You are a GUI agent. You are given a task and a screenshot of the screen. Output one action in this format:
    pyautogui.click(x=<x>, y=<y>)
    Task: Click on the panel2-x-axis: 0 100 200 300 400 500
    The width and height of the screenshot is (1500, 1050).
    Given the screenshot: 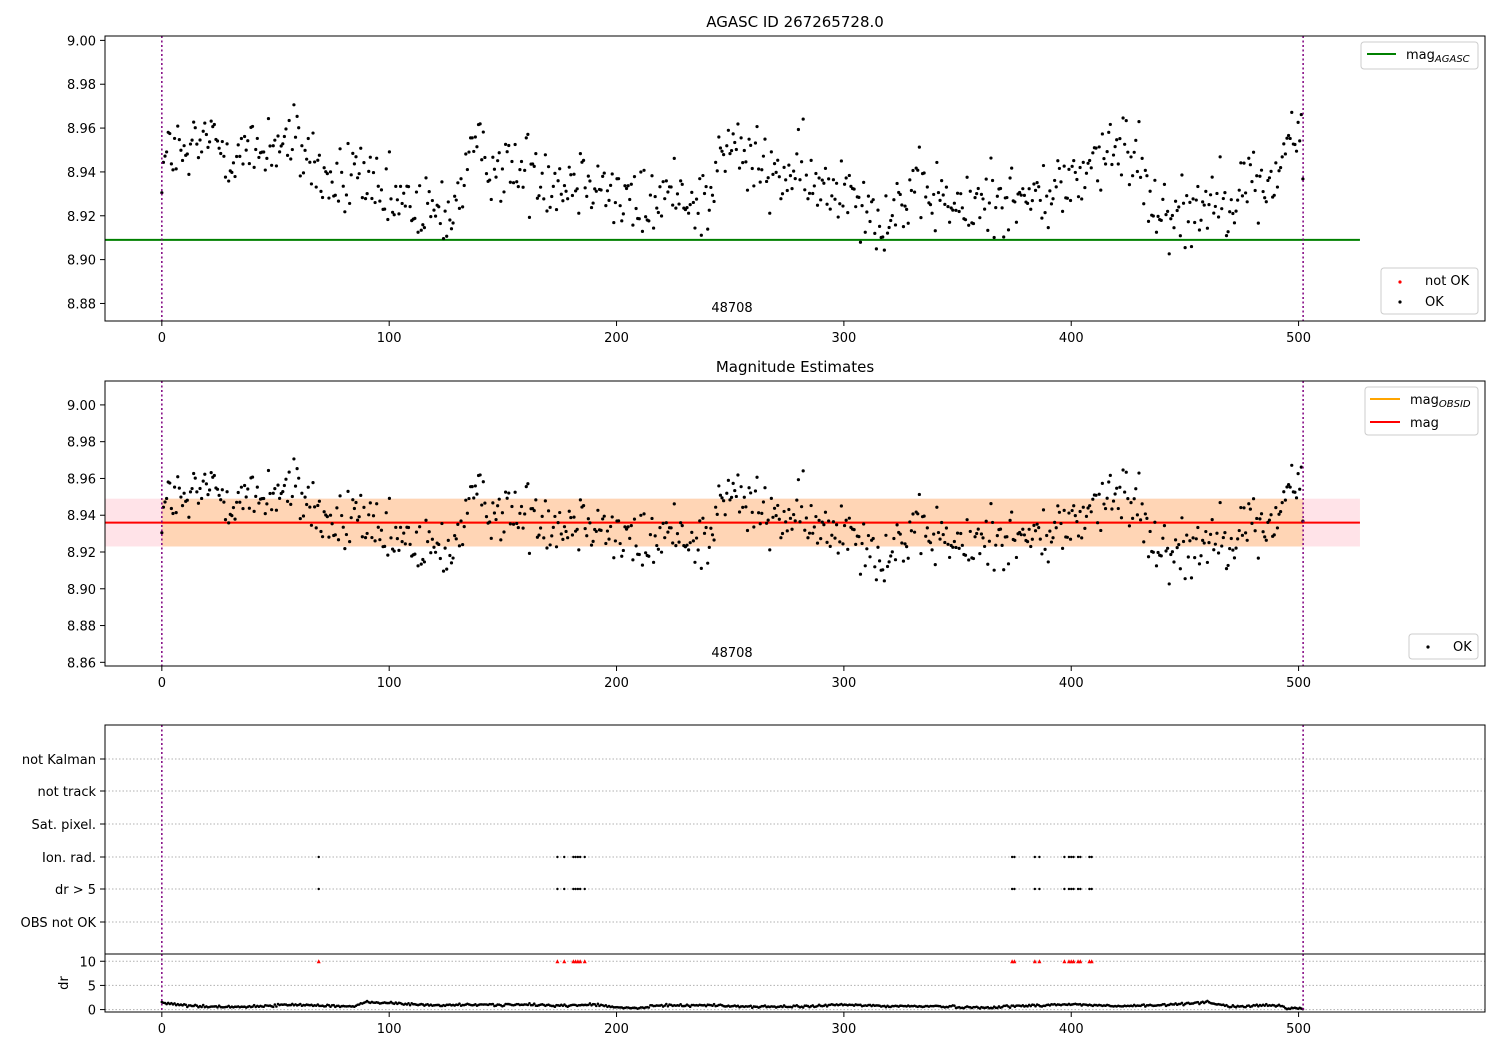 What is the action you would take?
    pyautogui.click(x=734, y=678)
    